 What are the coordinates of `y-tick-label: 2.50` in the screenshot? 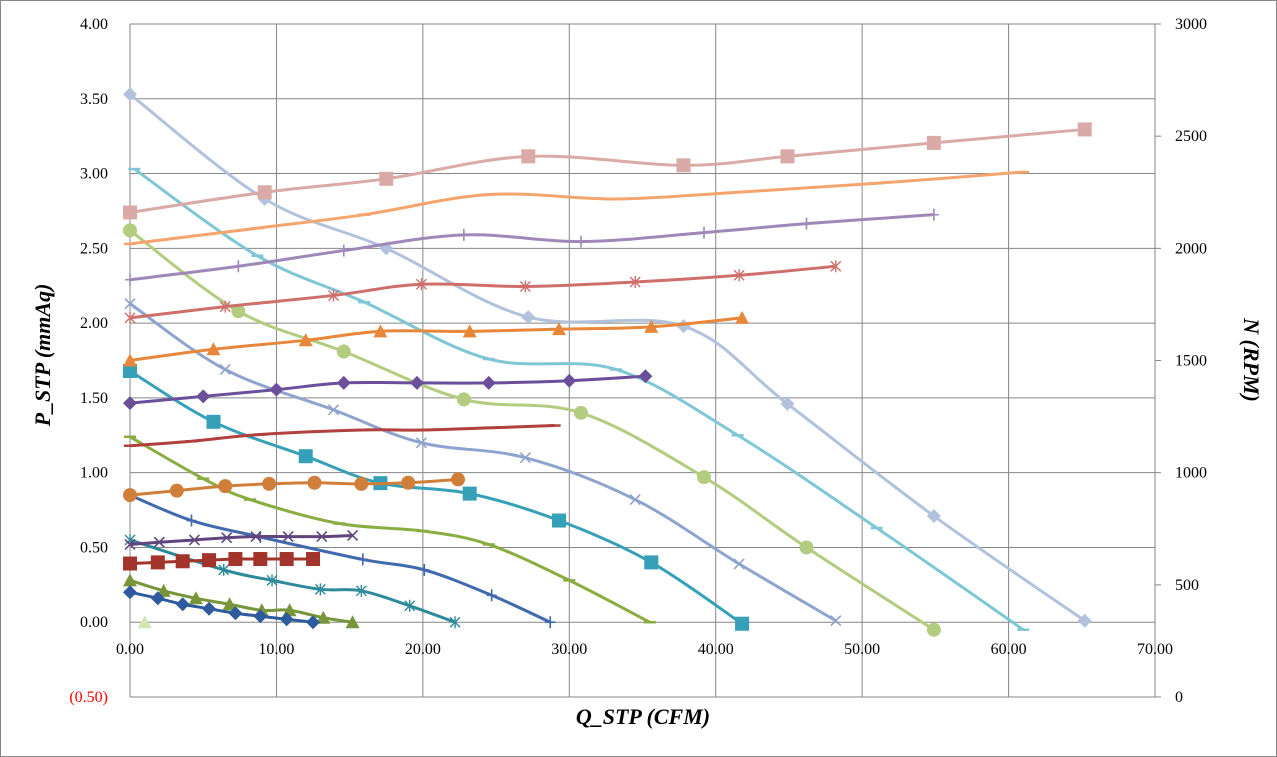 It's located at (94, 248).